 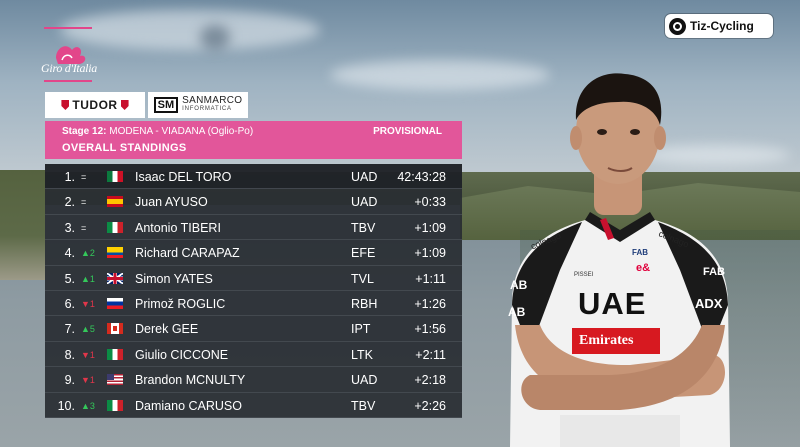 What do you see at coordinates (115, 303) in the screenshot?
I see `slovenia-flag-icon` at bounding box center [115, 303].